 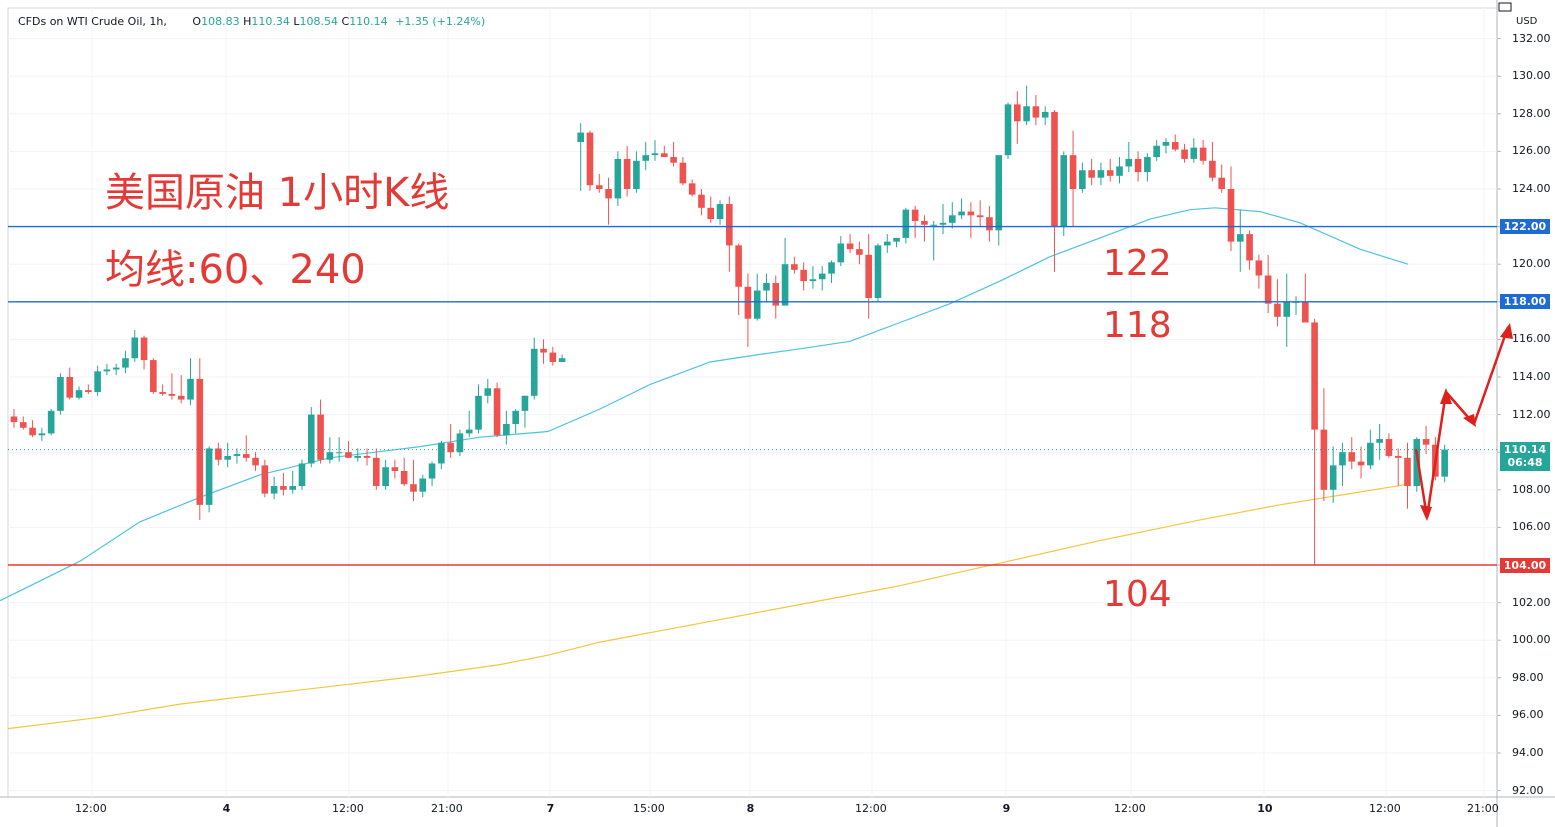 I want to click on price-tick-label: 94.00, so click(x=1528, y=752).